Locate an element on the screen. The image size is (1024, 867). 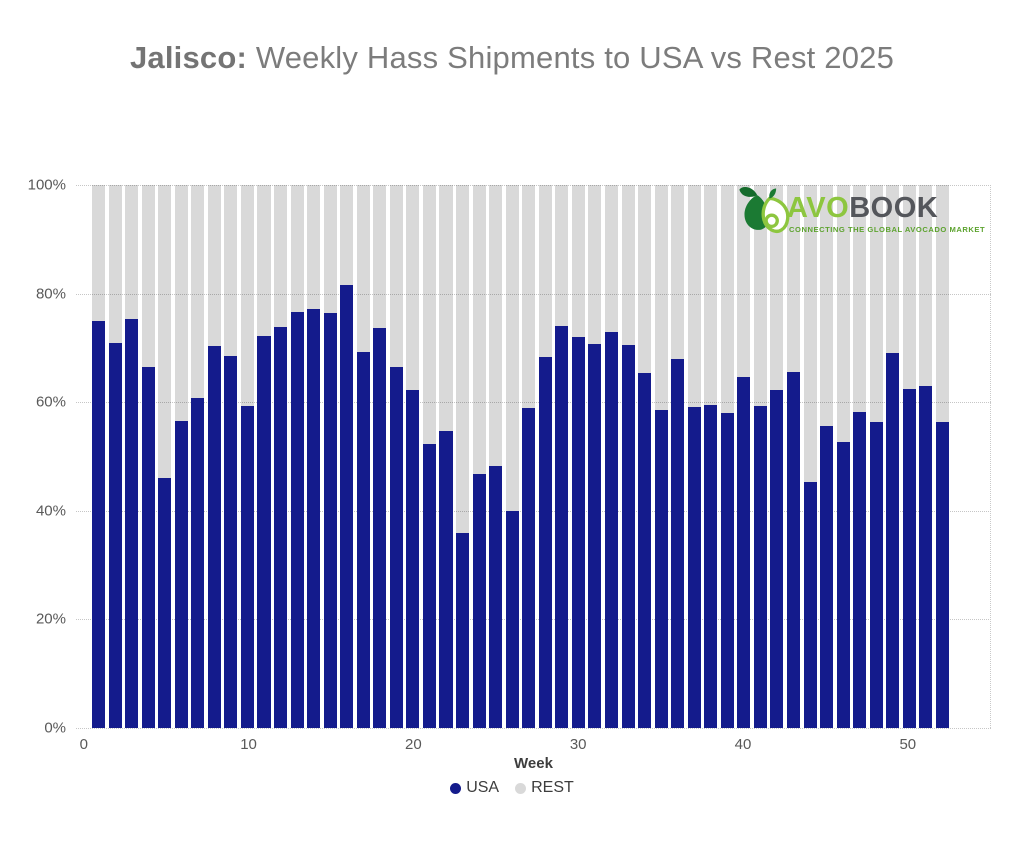
legend-label-rest: REST is located at coordinates (552, 787).